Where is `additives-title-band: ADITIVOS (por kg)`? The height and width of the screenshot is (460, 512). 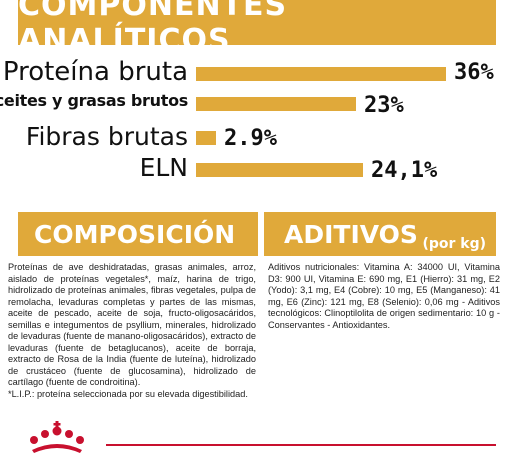 additives-title-band: ADITIVOS (por kg) is located at coordinates (380, 234).